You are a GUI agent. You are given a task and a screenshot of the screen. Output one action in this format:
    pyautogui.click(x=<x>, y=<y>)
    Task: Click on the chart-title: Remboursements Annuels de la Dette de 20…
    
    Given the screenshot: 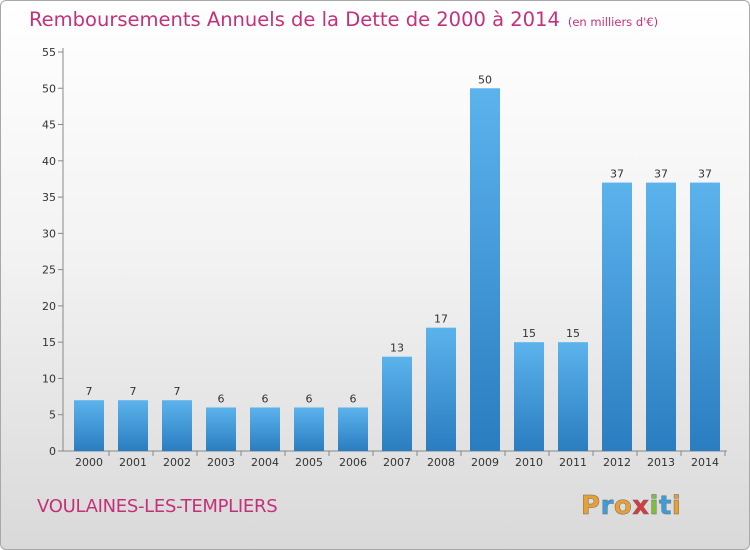 What is the action you would take?
    pyautogui.click(x=343, y=19)
    